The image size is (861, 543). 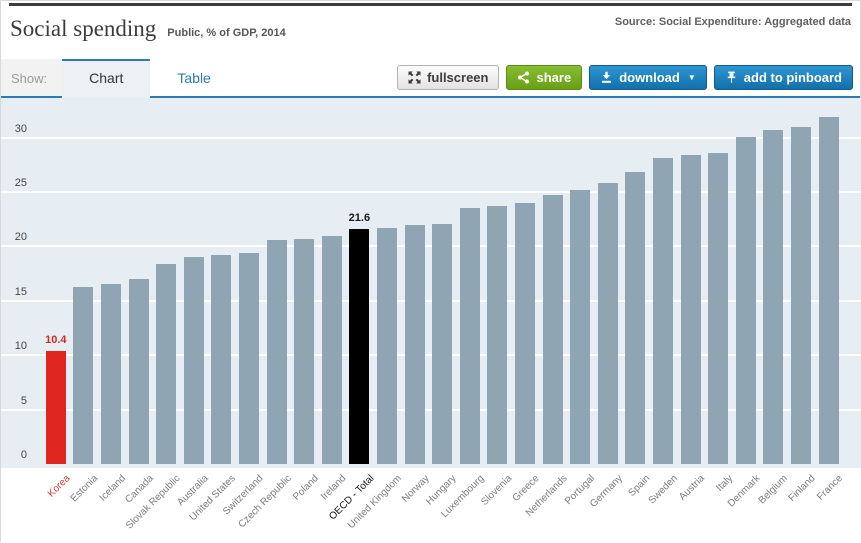 I want to click on tab-table: Table, so click(x=194, y=77).